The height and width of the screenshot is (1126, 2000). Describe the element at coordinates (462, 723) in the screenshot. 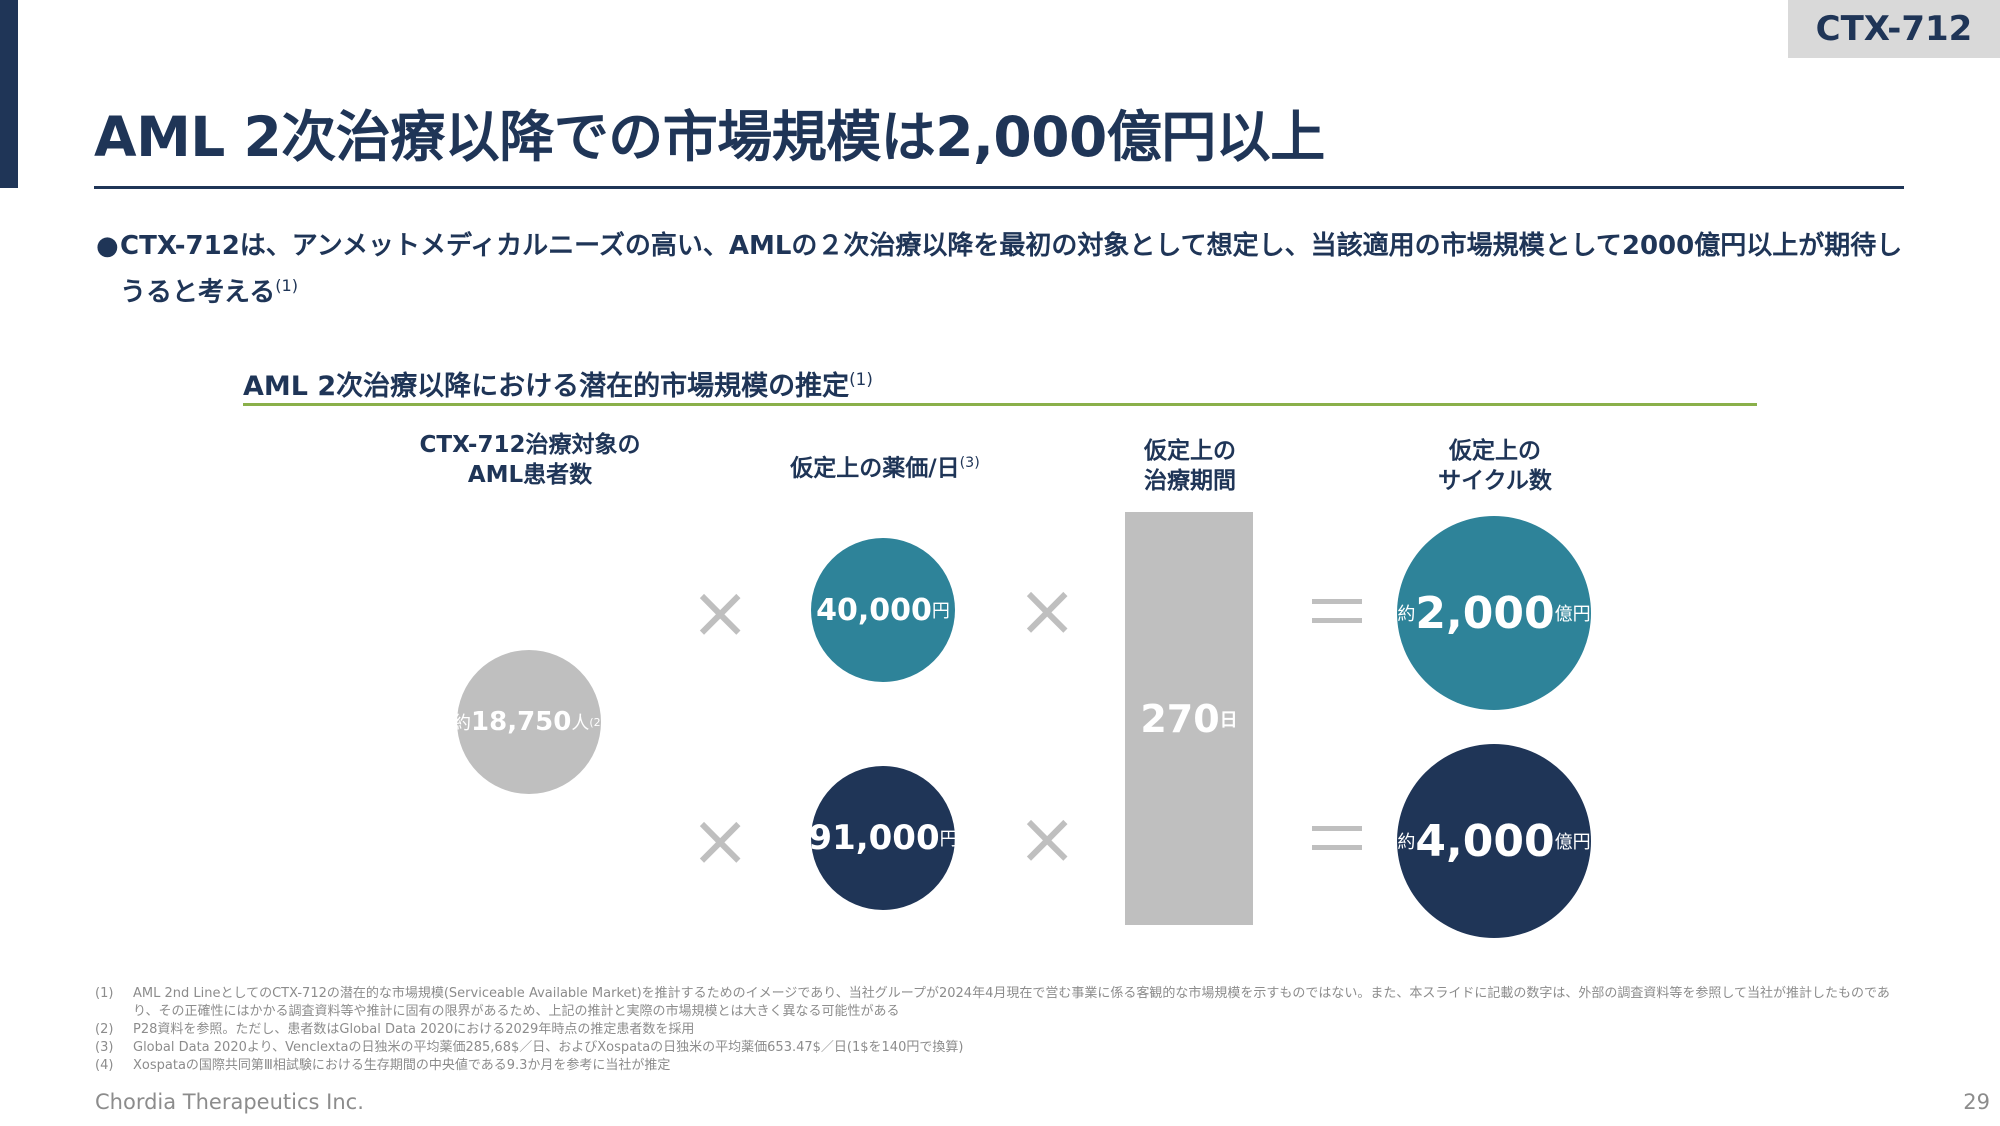

I see `patients-prefix: 約` at that location.